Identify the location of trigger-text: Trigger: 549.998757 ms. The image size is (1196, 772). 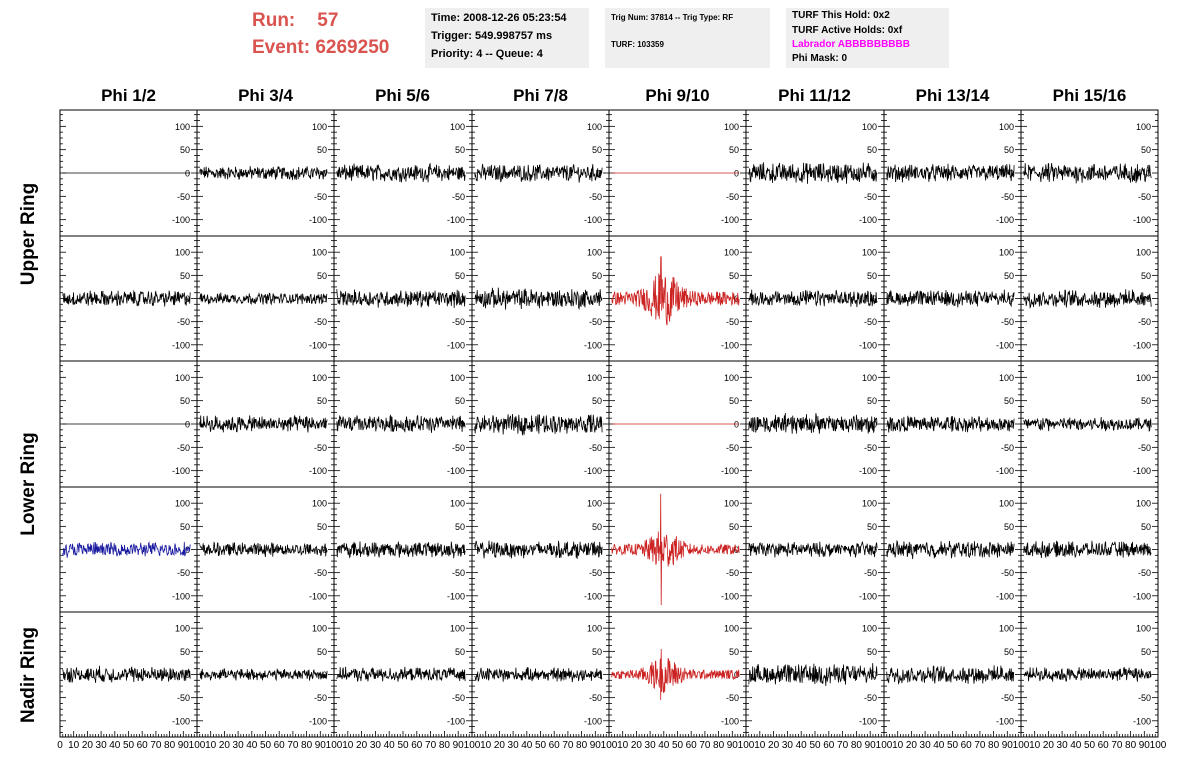
(492, 36).